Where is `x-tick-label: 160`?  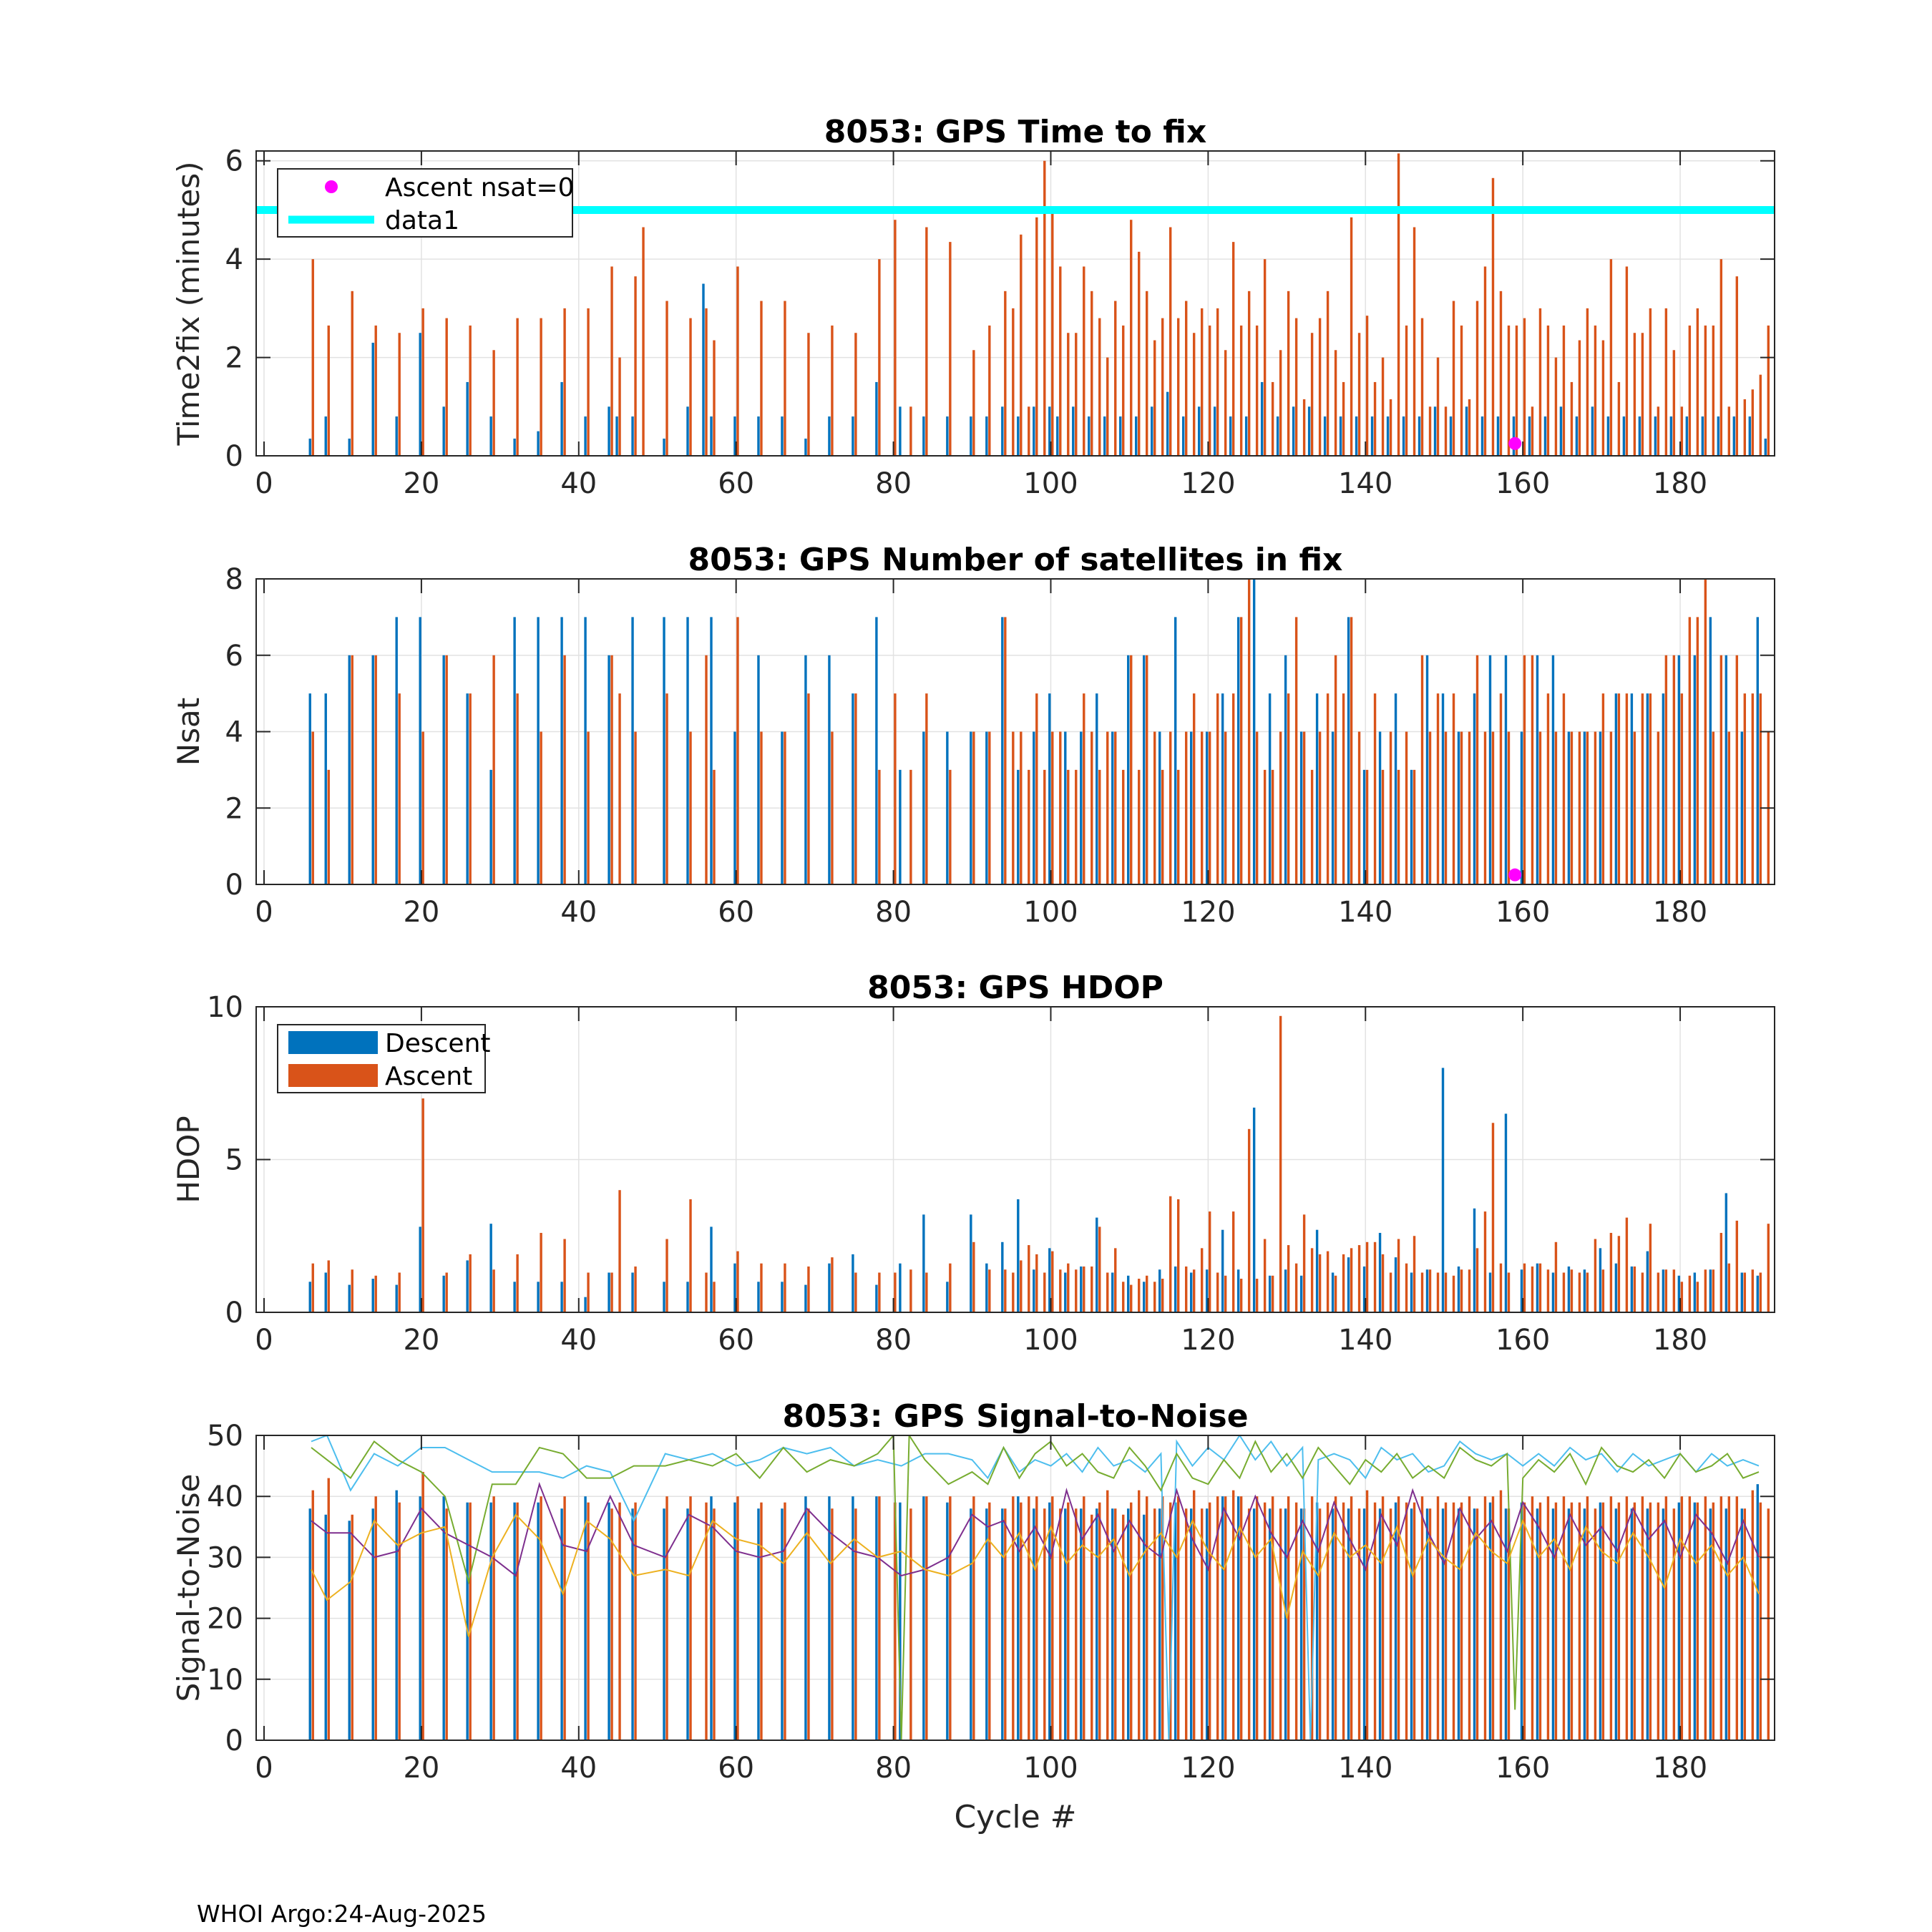 x-tick-label: 160 is located at coordinates (1523, 912).